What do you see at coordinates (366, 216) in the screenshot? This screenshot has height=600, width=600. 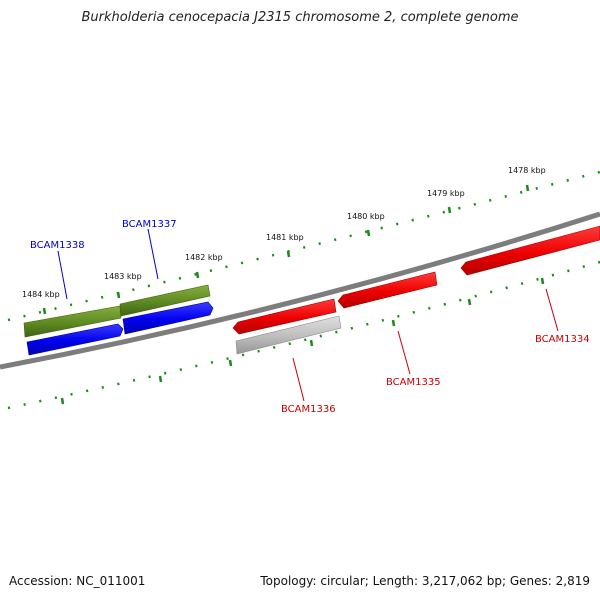 I see `scale-label-1480: 1480 kbp` at bounding box center [366, 216].